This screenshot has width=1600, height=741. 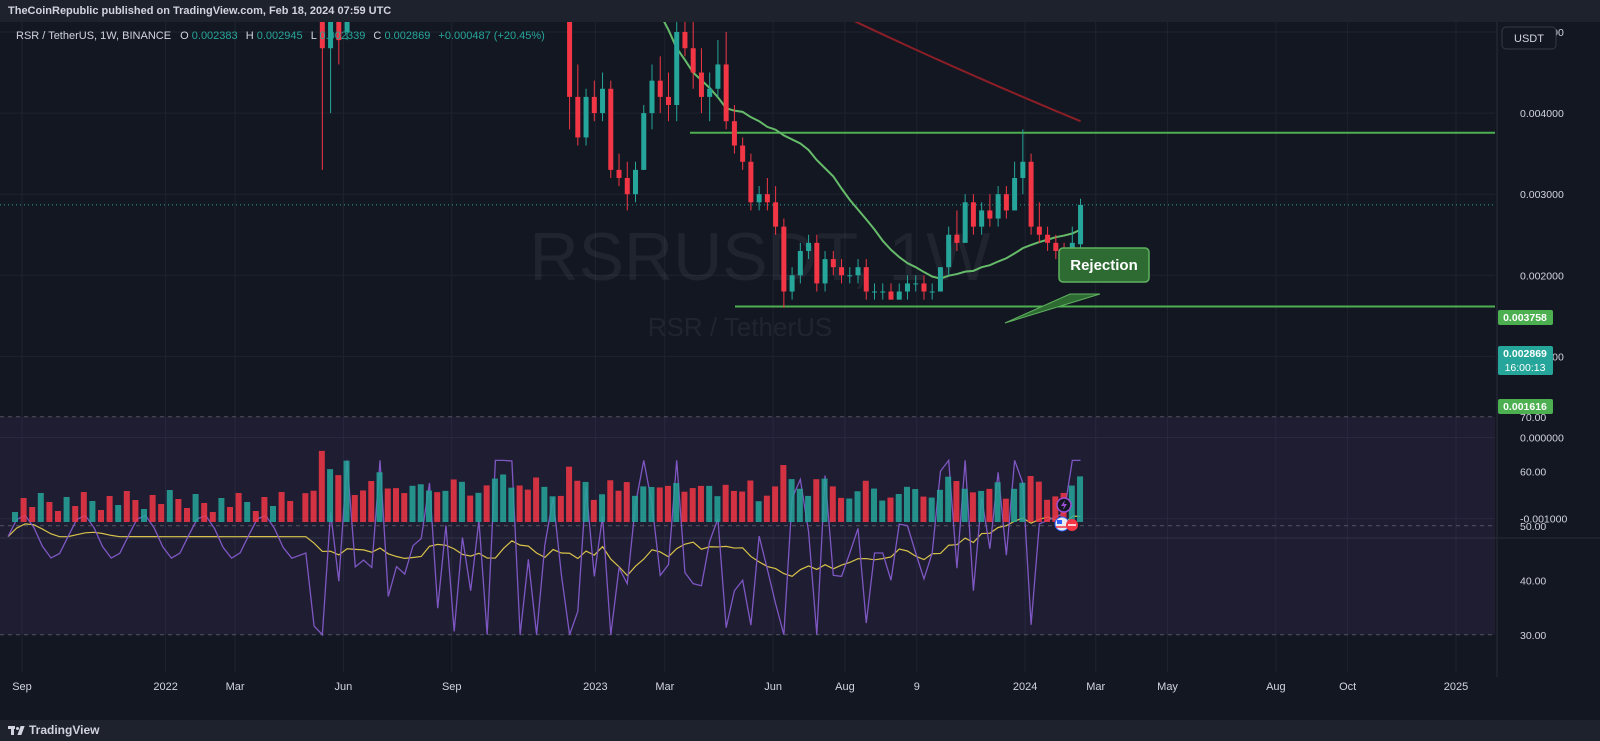 What do you see at coordinates (53, 730) in the screenshot?
I see `tradingview-logo: TradingView` at bounding box center [53, 730].